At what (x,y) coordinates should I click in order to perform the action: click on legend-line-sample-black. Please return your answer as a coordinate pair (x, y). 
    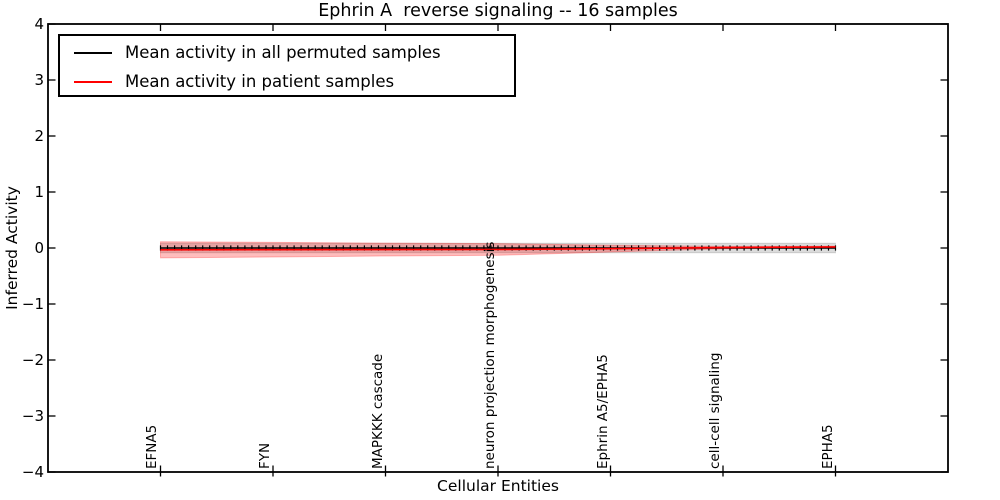
    Looking at the image, I should click on (93, 52).